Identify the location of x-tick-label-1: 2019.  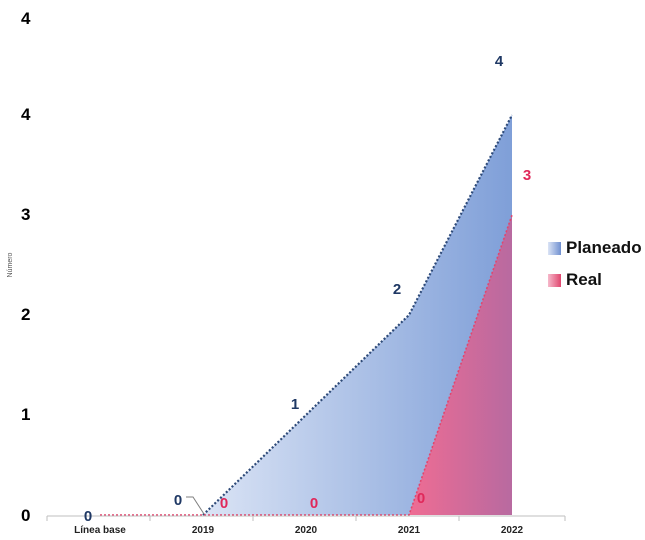
(203, 530).